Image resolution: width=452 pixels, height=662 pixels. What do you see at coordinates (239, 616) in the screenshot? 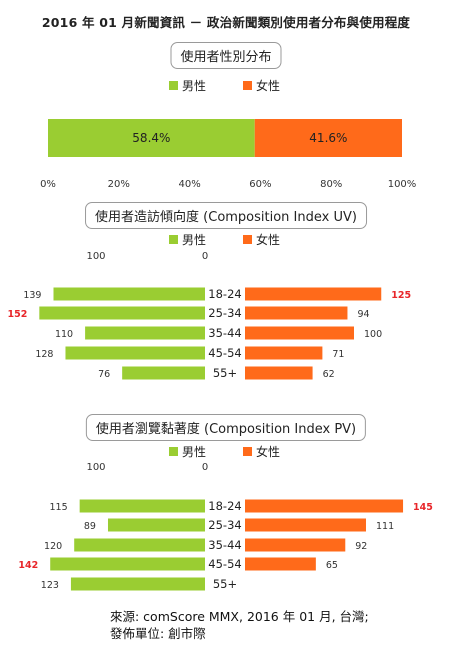
I see `source-line: 來源: comScore MMX, 2016 年 01 月, 台灣;` at bounding box center [239, 616].